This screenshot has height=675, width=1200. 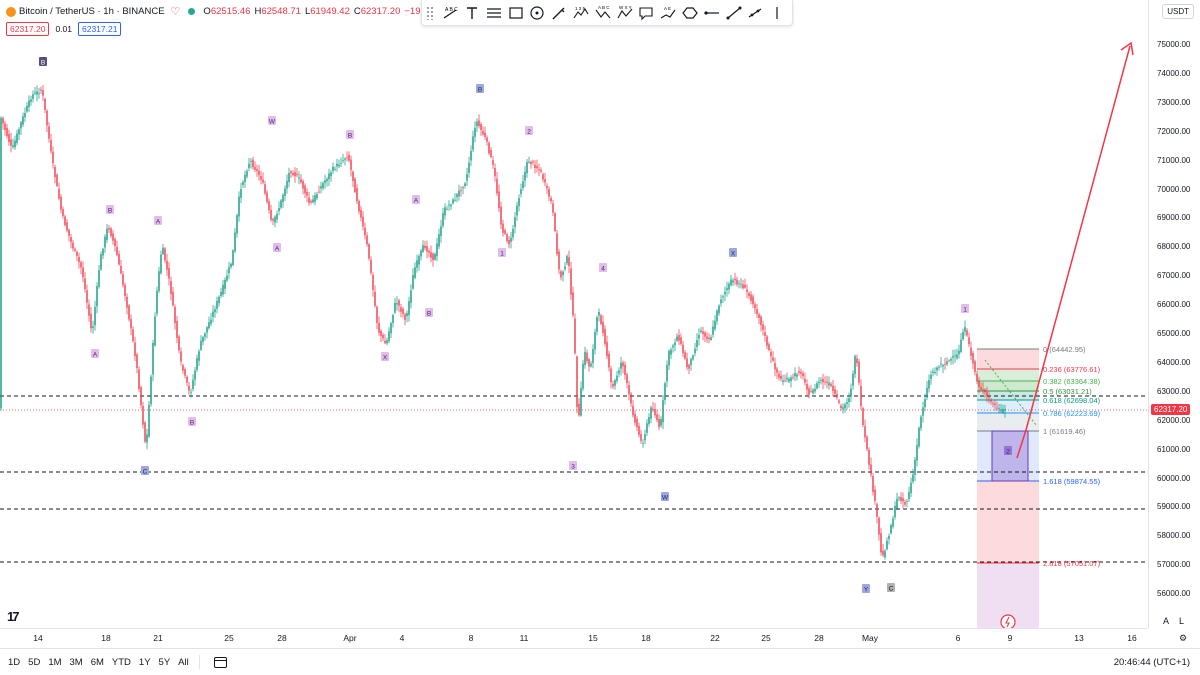 I want to click on calendar-icon, so click(x=220, y=662).